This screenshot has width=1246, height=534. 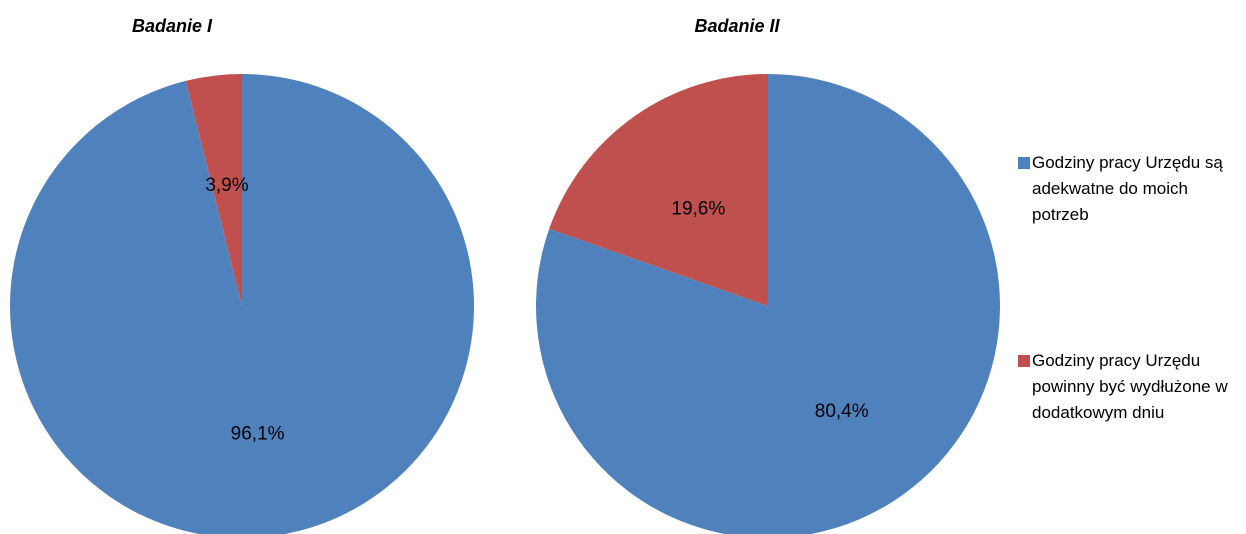 I want to click on chart-title-badanie-1: Badanie I, so click(x=172, y=26).